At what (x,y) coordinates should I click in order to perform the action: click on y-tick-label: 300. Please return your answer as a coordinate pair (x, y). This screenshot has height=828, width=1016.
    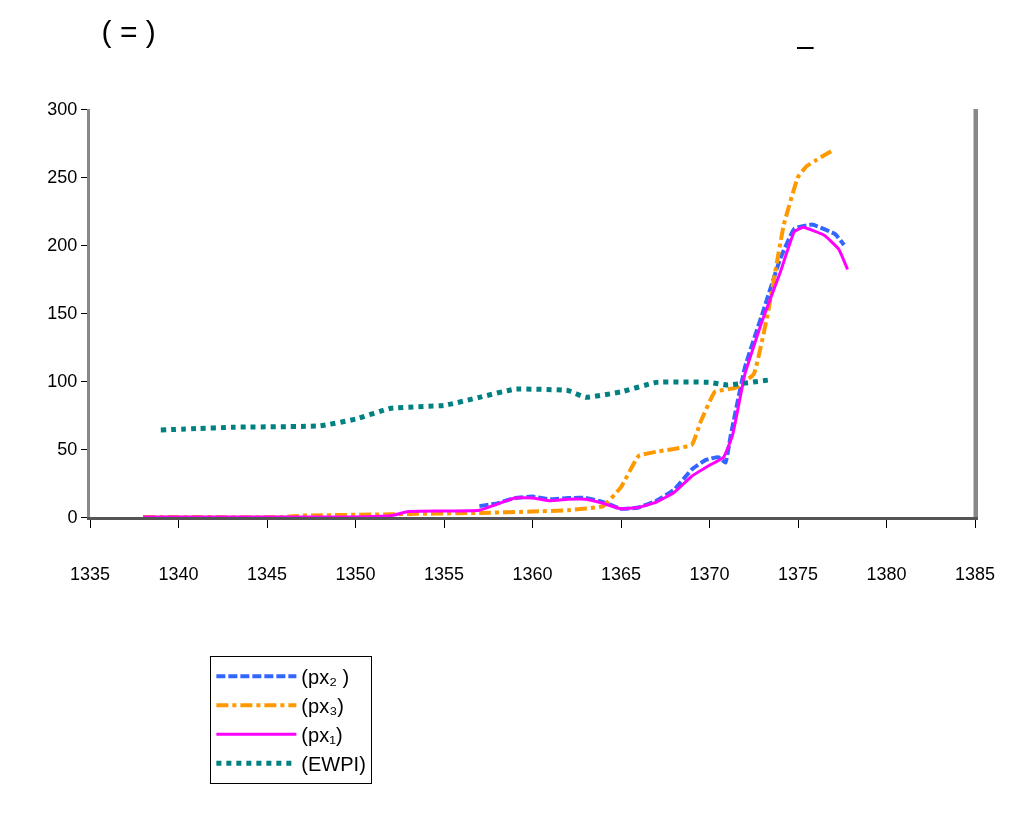
    Looking at the image, I should click on (62, 109).